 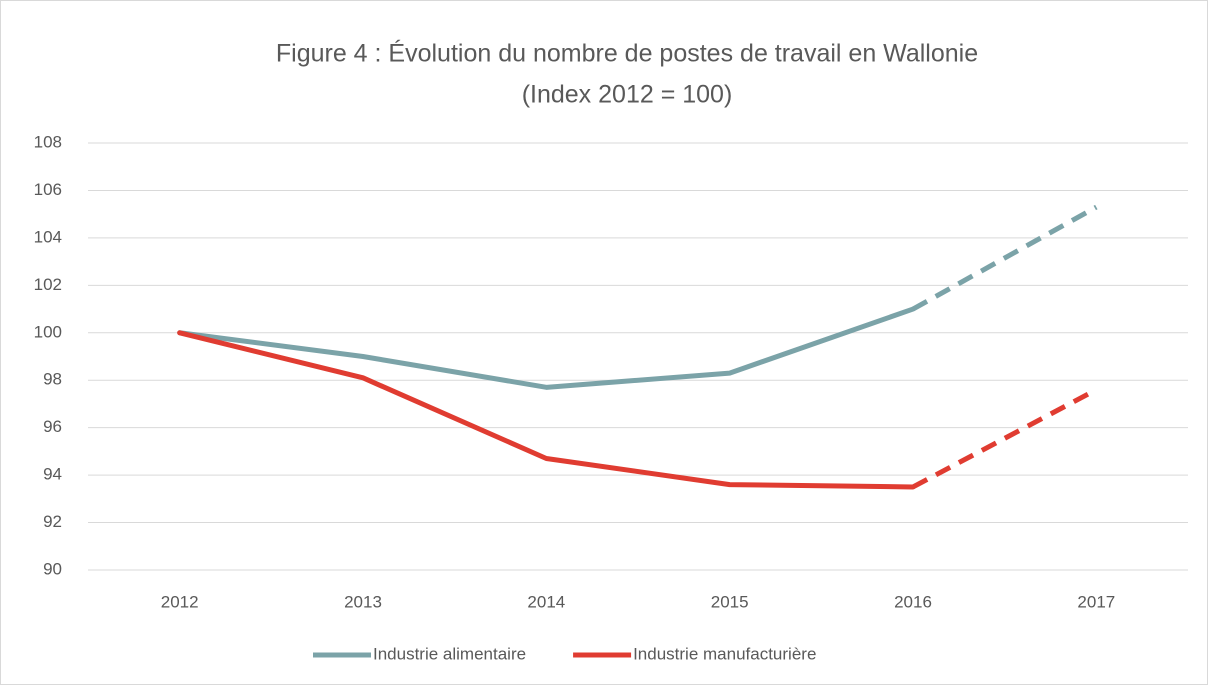 I want to click on x-tick-label: 2017, so click(x=1096, y=601).